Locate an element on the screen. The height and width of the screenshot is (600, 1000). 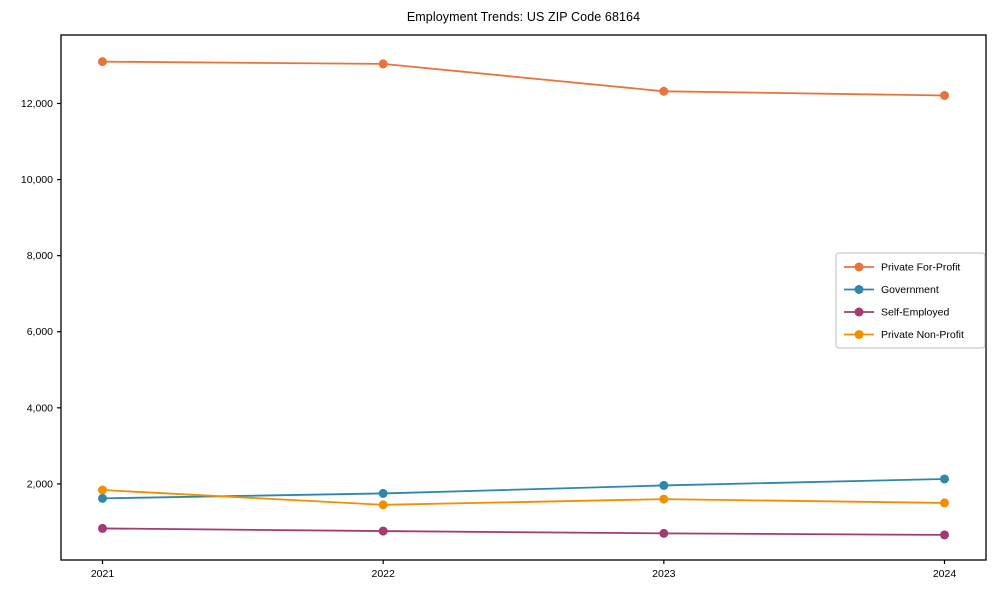
series-private-for-profit is located at coordinates (523, 78).